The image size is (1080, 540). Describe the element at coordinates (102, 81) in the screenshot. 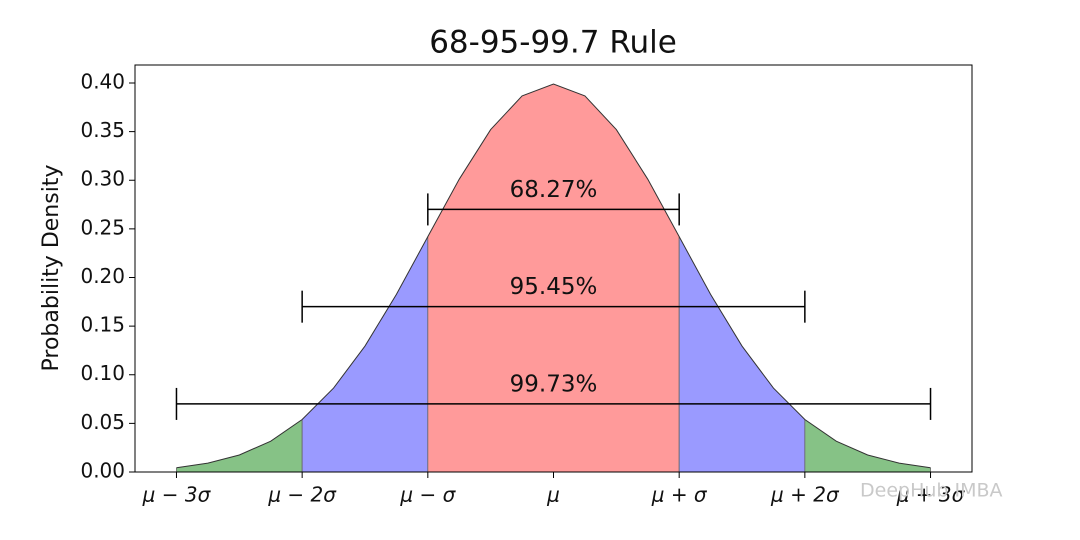

I see `y-tick-label: 0.40` at that location.